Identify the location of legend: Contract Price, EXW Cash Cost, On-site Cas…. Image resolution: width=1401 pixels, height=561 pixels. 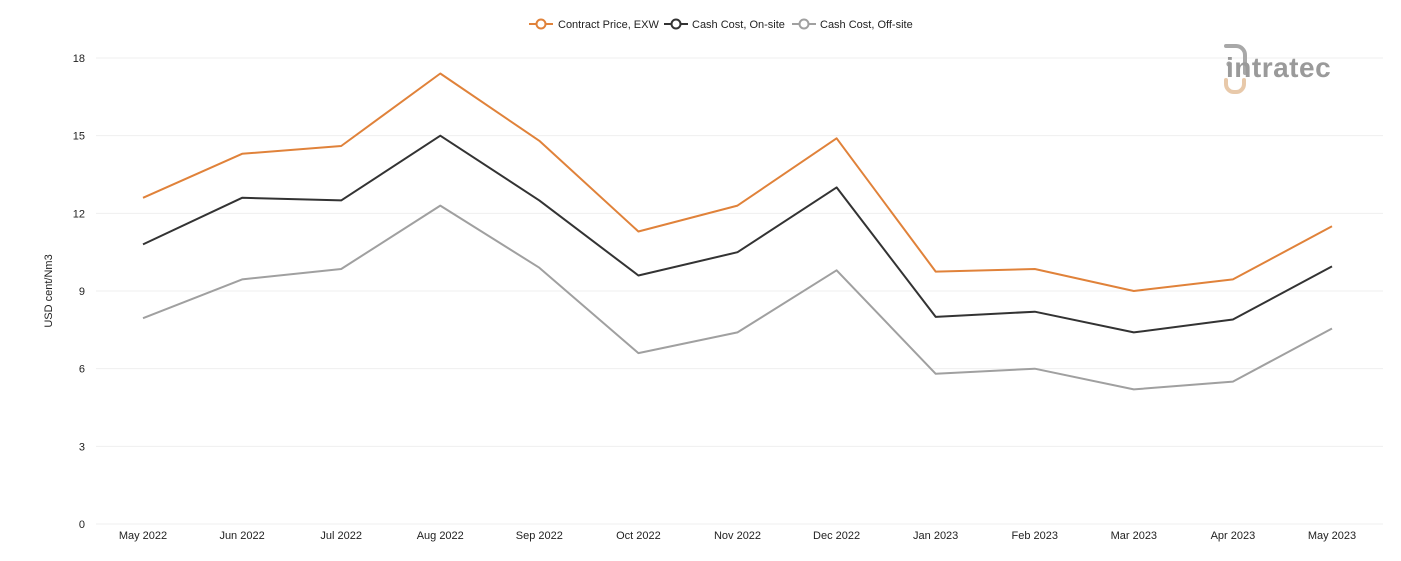
(721, 24).